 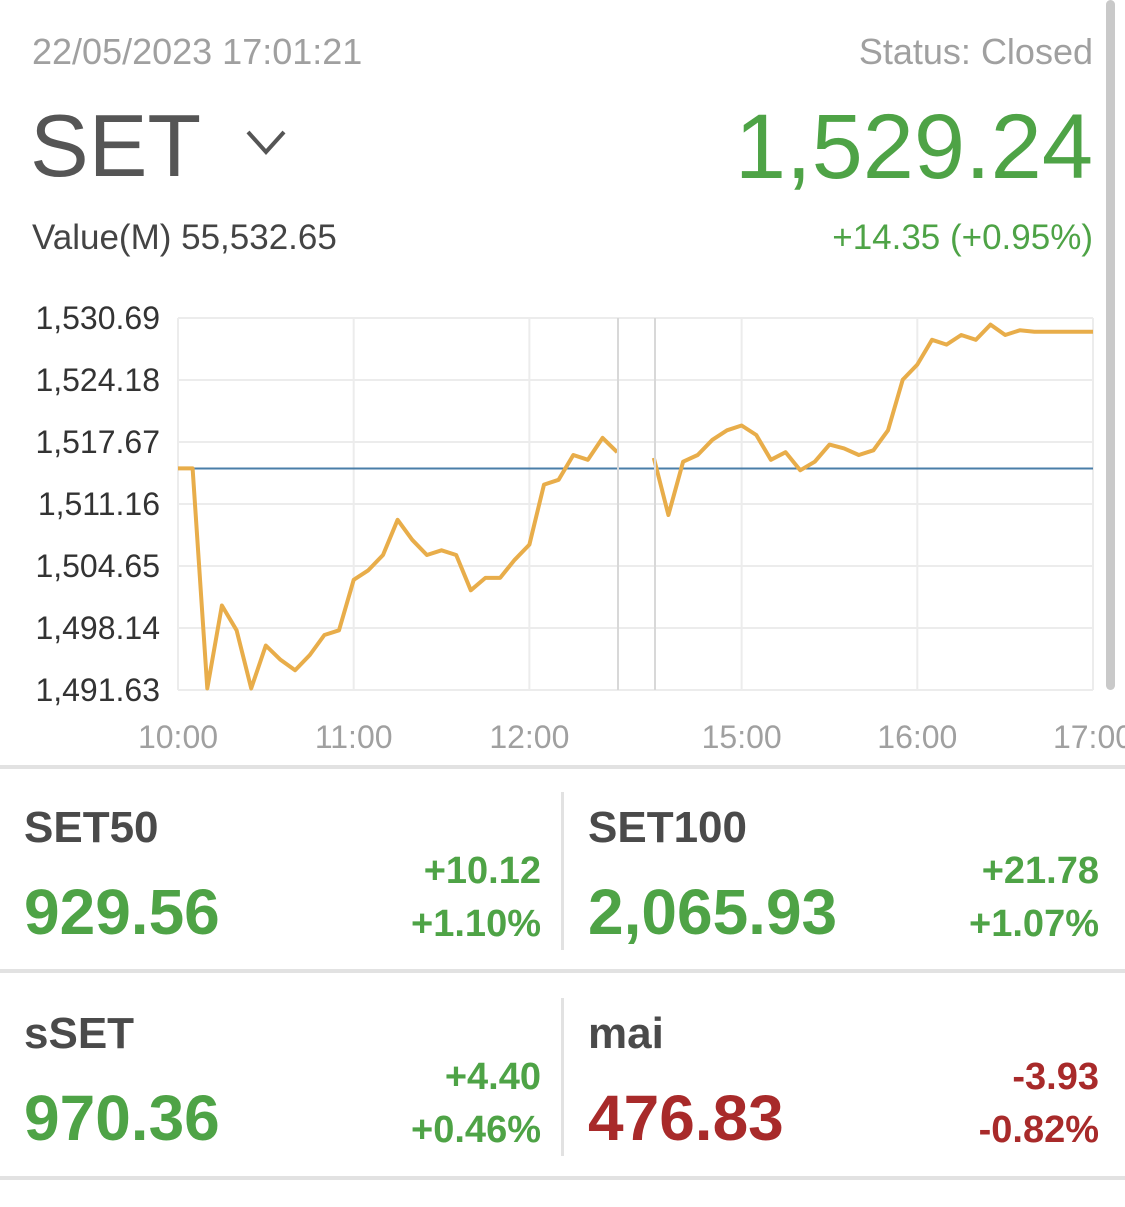 I want to click on y-tick-label: 1,498.14, so click(x=97, y=628).